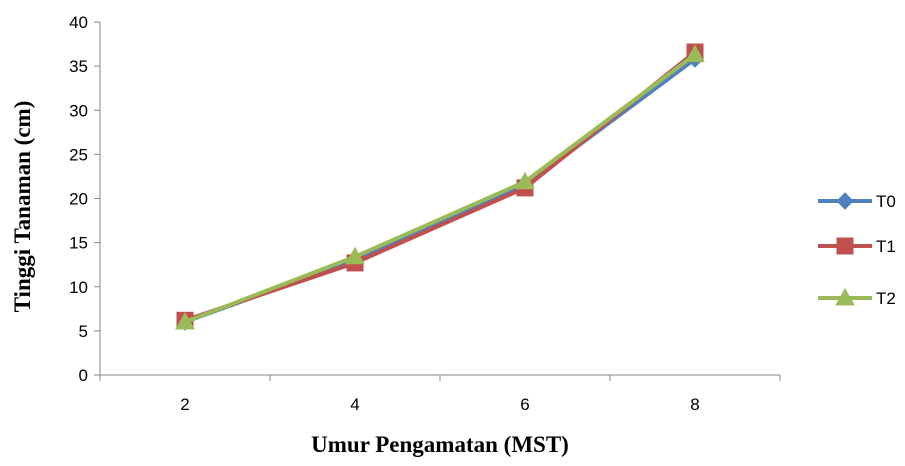 The height and width of the screenshot is (466, 905). Describe the element at coordinates (78, 154) in the screenshot. I see `y-tick-label: 25` at that location.